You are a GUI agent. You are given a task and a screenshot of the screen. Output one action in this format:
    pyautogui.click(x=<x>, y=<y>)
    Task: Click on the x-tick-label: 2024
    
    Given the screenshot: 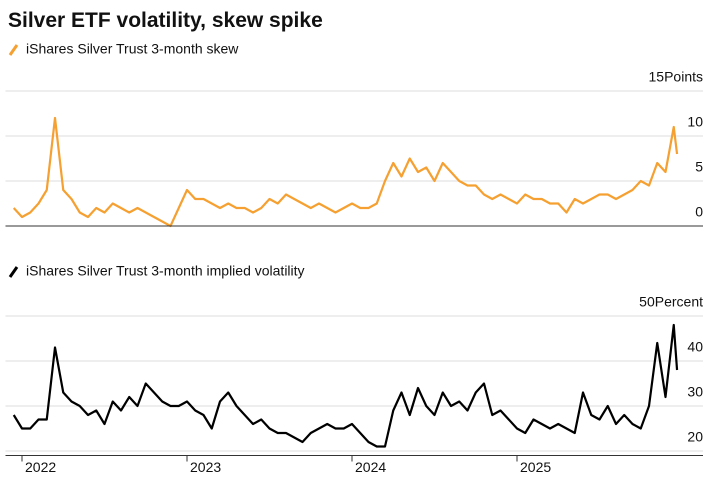 What is the action you would take?
    pyautogui.click(x=370, y=467)
    